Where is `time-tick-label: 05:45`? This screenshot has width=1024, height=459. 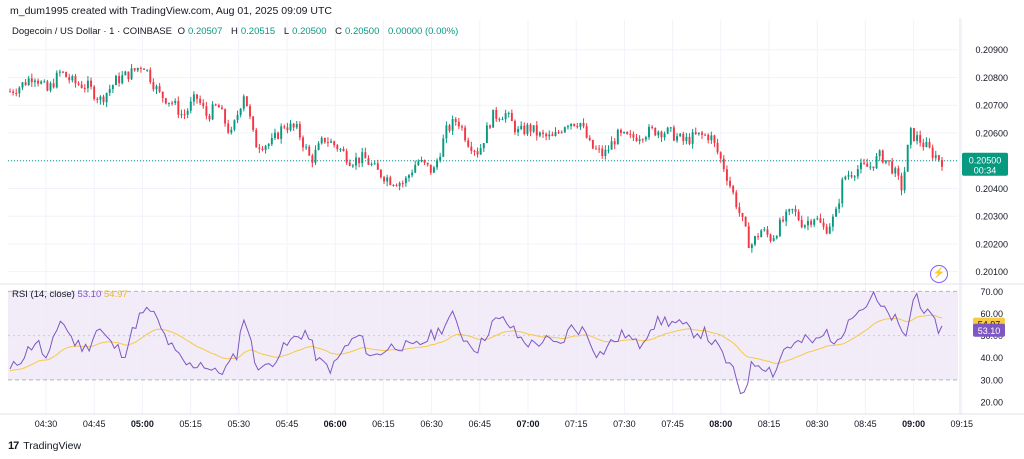
time-tick-label: 05:45 is located at coordinates (287, 424).